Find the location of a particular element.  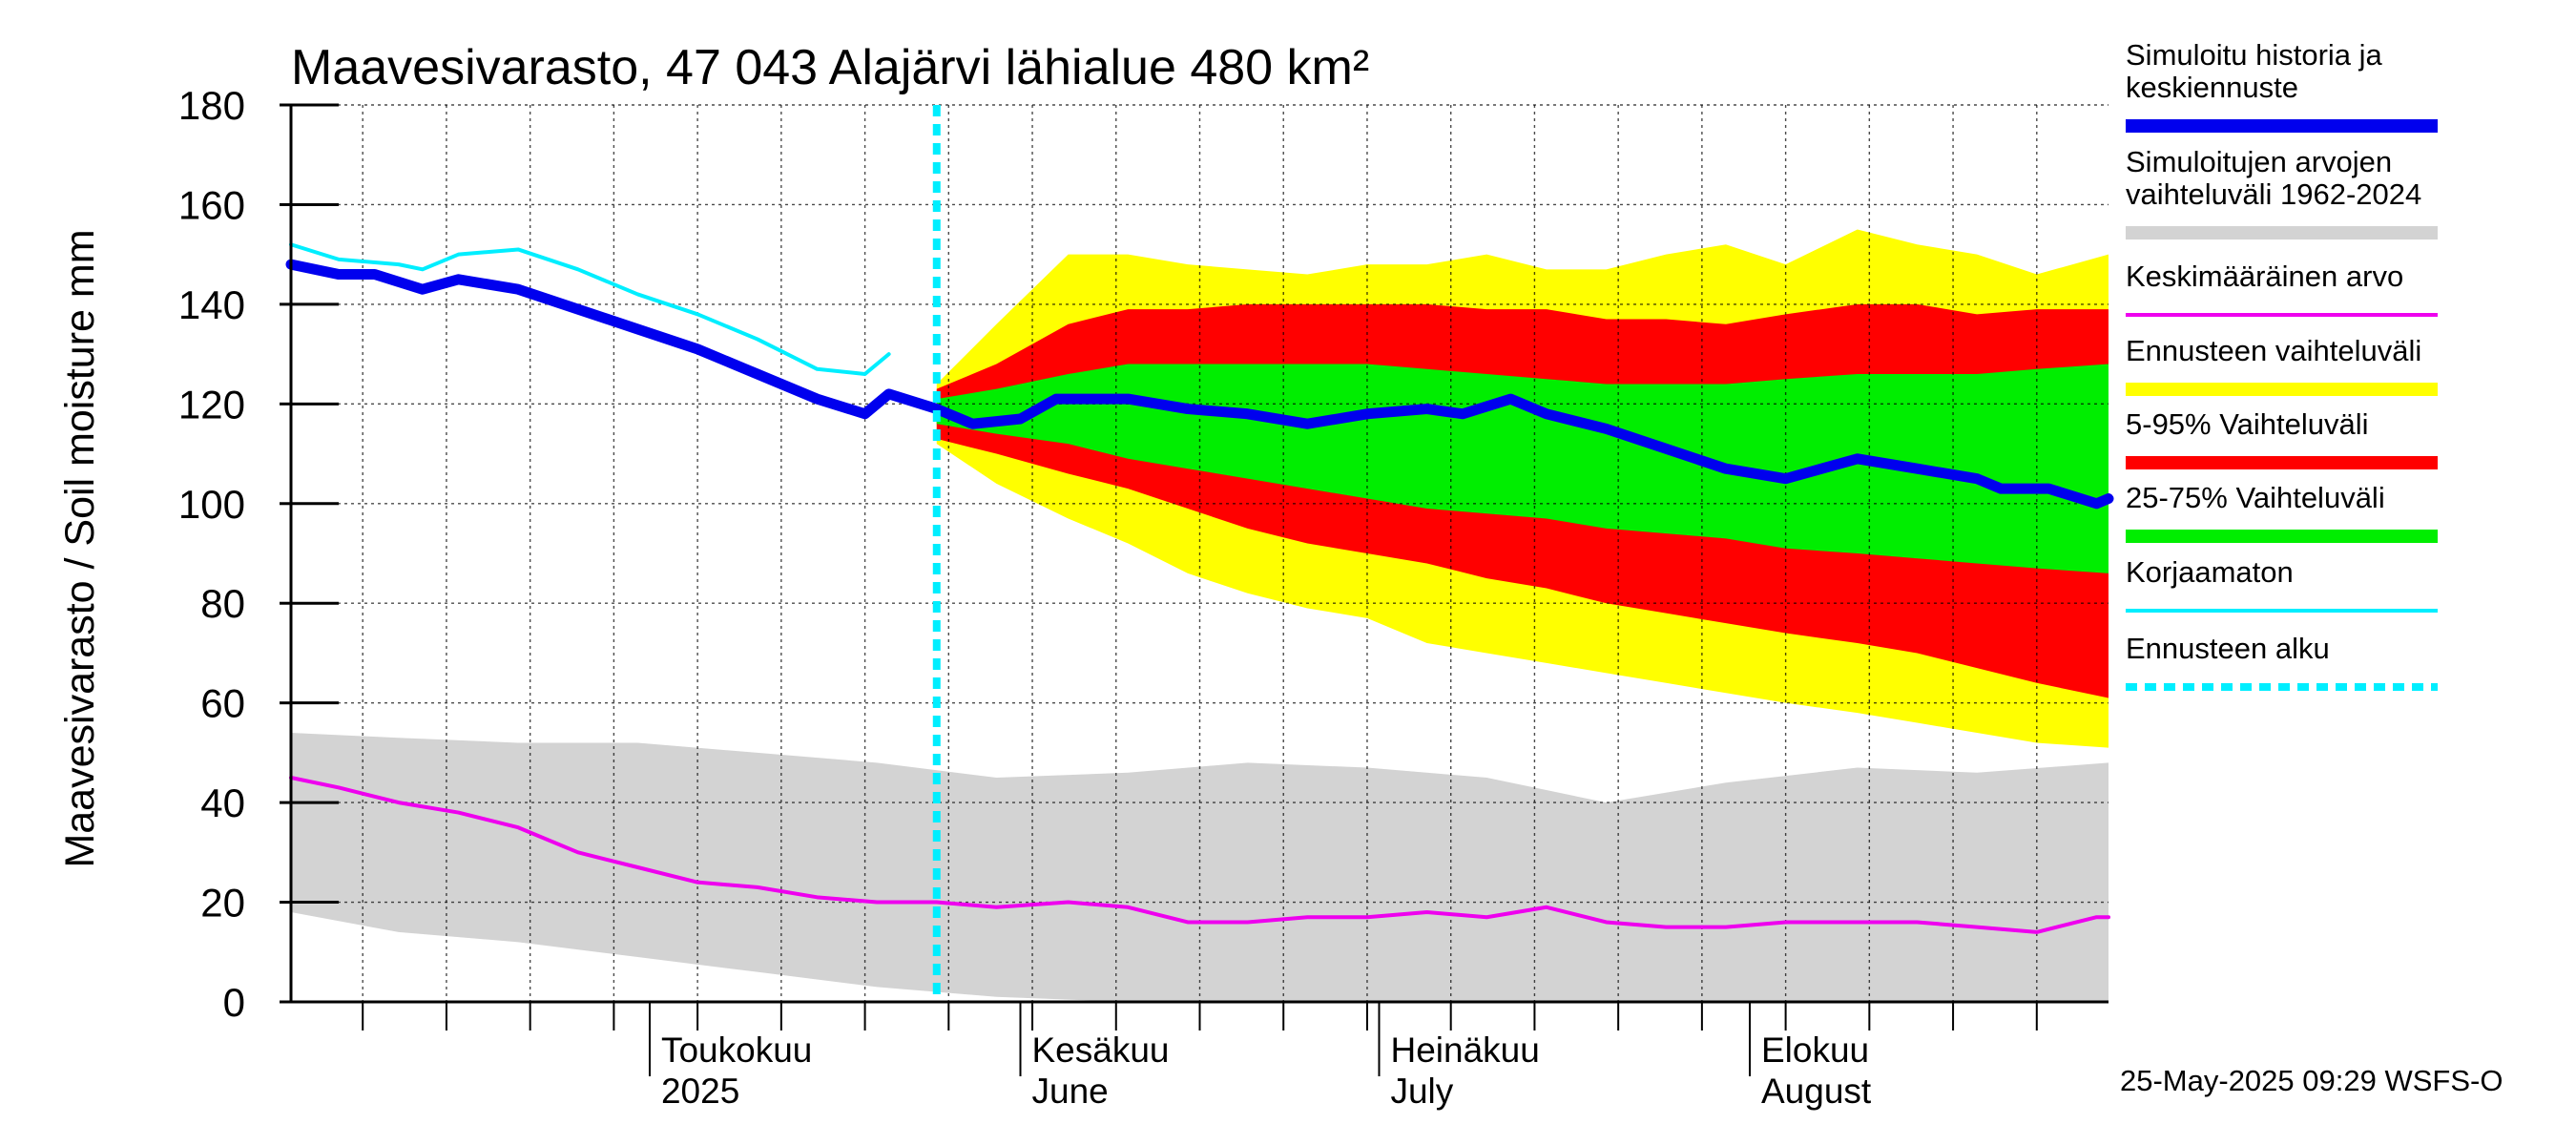

y-tick-label: 140 is located at coordinates (211, 304).